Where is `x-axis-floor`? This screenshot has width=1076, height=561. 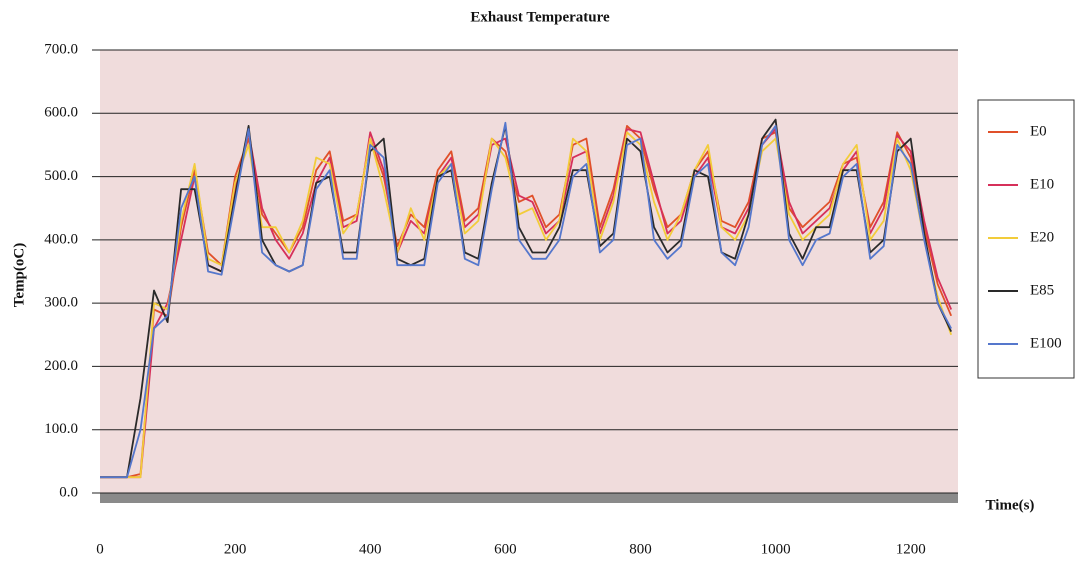 x-axis-floor is located at coordinates (529, 498).